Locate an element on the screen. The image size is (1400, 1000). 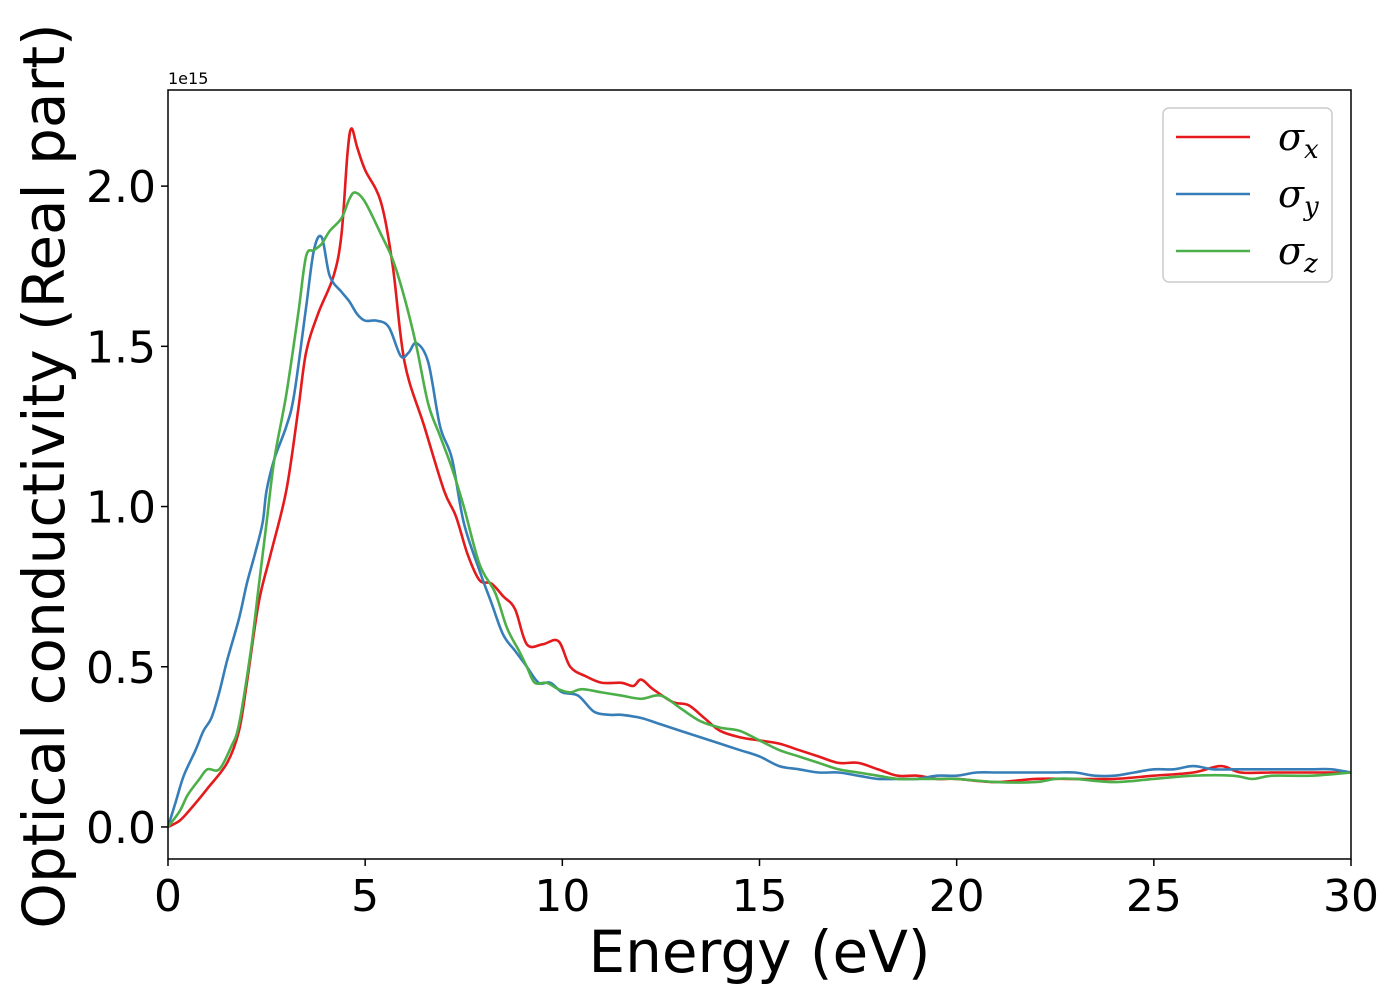
x-tick-label: 25 is located at coordinates (1154, 896).